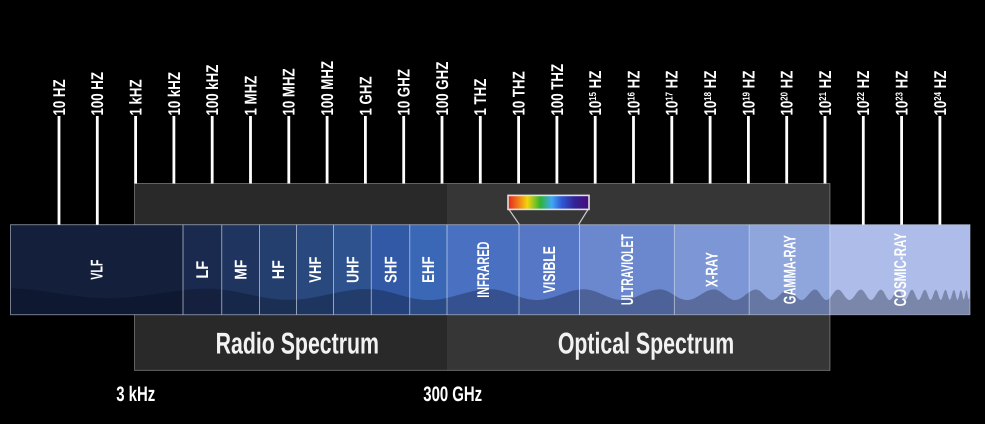 Image resolution: width=985 pixels, height=424 pixels. I want to click on svg-text: ULTRAVIOLET, so click(627, 269).